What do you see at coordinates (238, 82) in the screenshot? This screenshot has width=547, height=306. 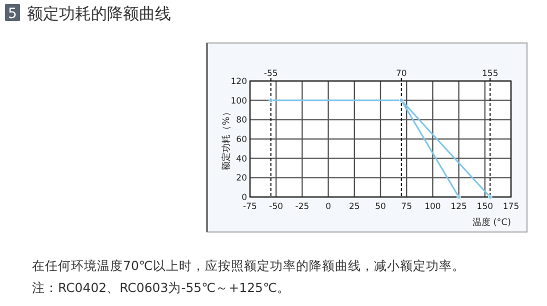 I see `y-tick-label: 120` at bounding box center [238, 82].